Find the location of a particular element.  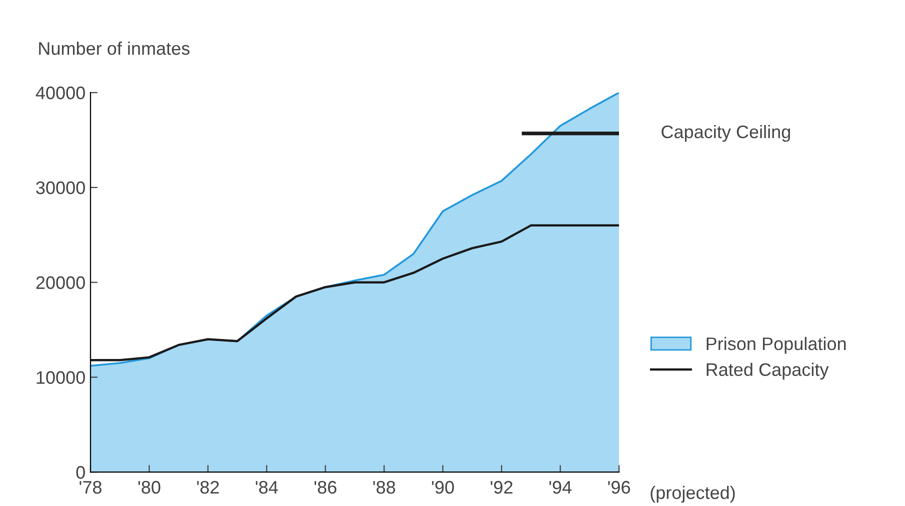

y-tick-label: 40000 is located at coordinates (60, 93).